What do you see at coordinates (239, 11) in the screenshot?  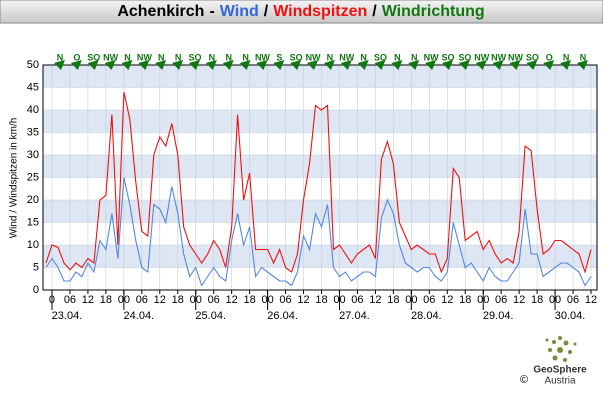 I see `title-part: Wind` at bounding box center [239, 11].